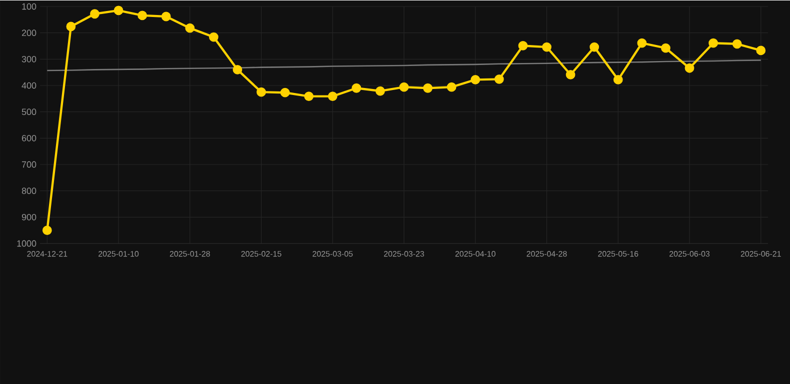 This screenshot has width=790, height=384. I want to click on y-tick-label: 500, so click(29, 111).